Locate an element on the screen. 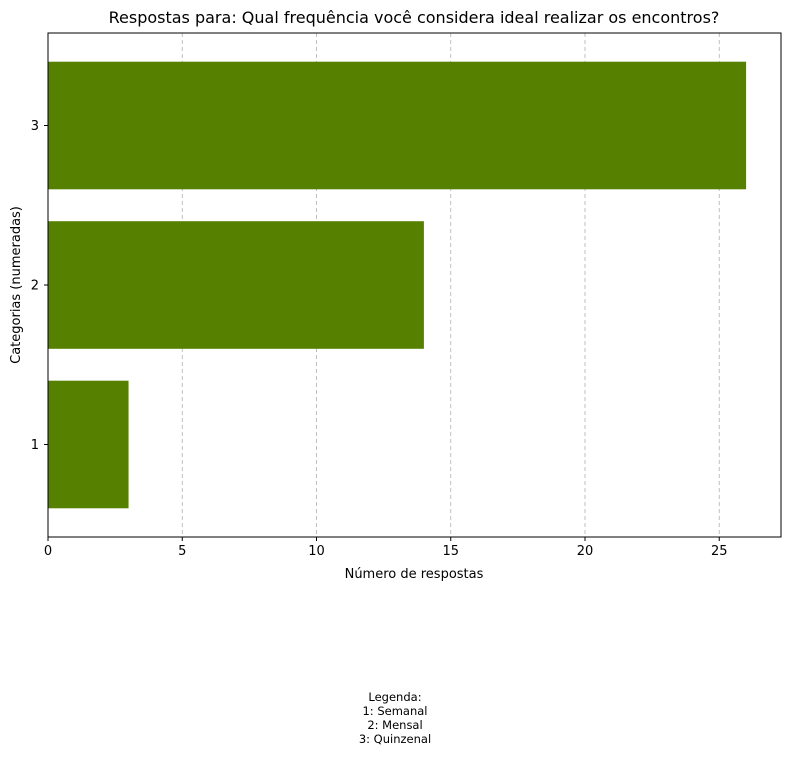 The image size is (790, 760). legend-title: Legenda: is located at coordinates (395, 697).